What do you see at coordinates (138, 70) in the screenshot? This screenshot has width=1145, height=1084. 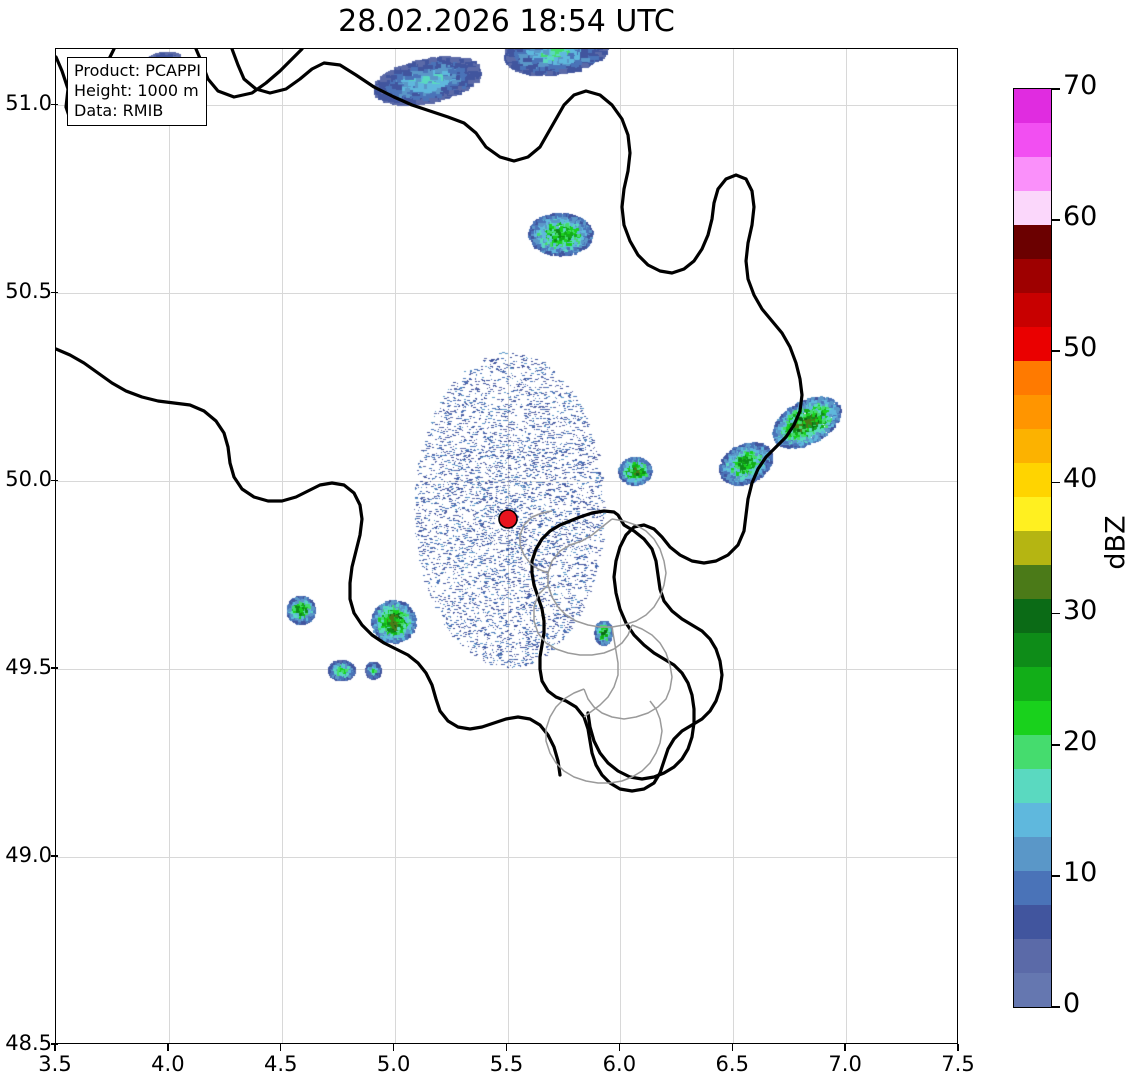 I see `info-product: Product: PCAPPI` at bounding box center [138, 70].